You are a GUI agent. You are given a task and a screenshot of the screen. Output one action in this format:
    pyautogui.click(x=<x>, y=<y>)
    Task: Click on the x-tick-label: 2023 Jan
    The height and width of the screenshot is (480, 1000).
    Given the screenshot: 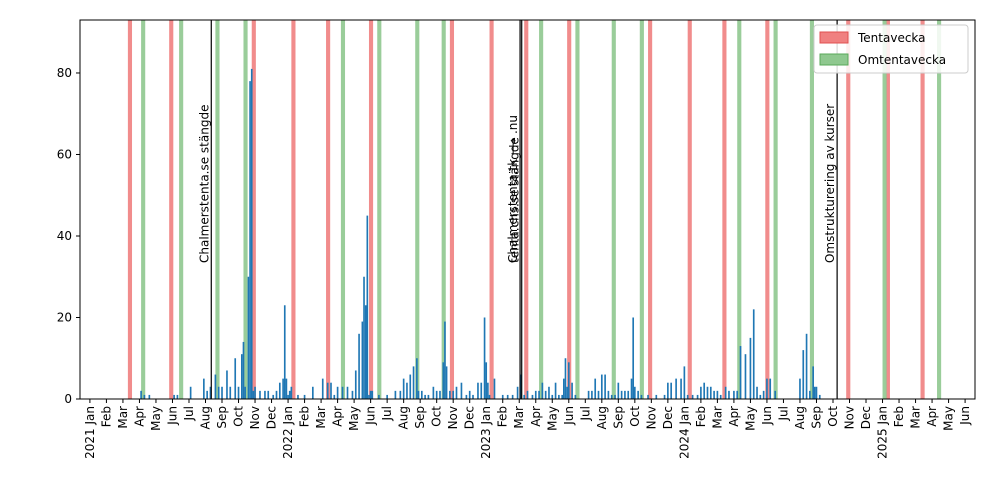 What is the action you would take?
    pyautogui.click(x=486, y=432)
    